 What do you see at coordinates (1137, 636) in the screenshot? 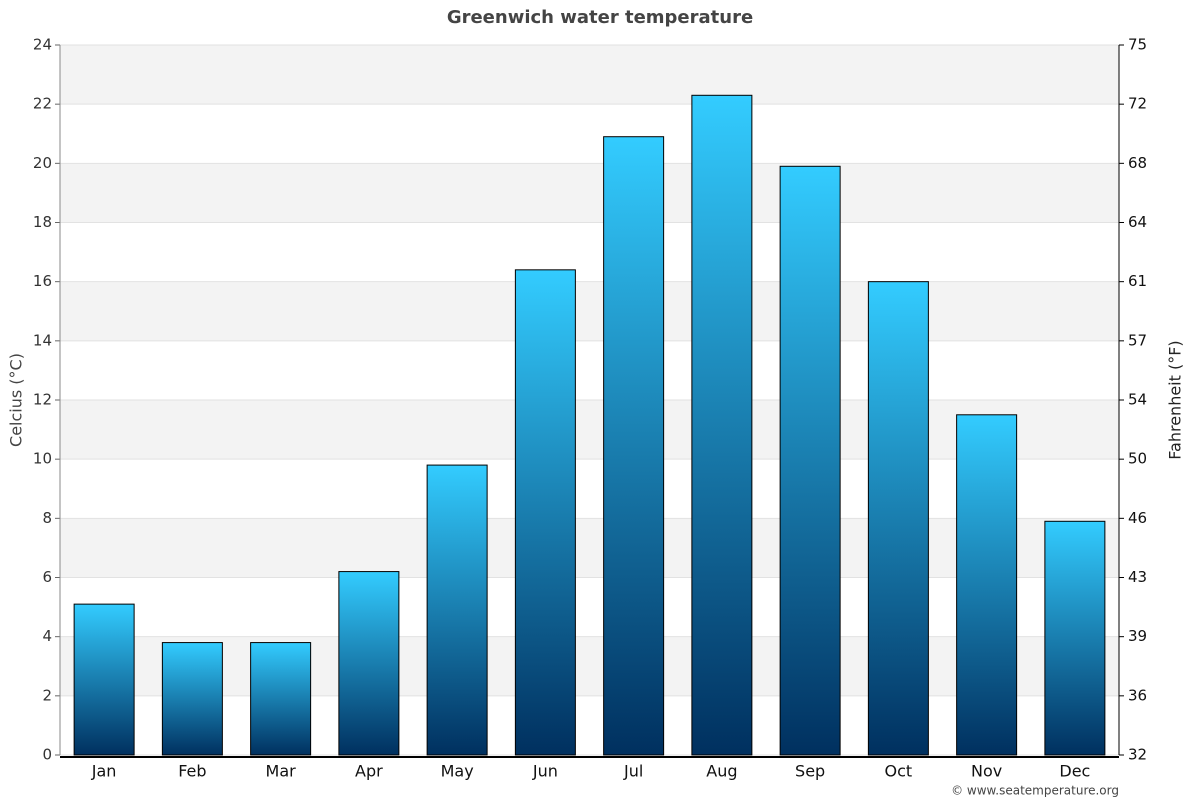
I see `y2-tick-label: 39` at bounding box center [1137, 636].